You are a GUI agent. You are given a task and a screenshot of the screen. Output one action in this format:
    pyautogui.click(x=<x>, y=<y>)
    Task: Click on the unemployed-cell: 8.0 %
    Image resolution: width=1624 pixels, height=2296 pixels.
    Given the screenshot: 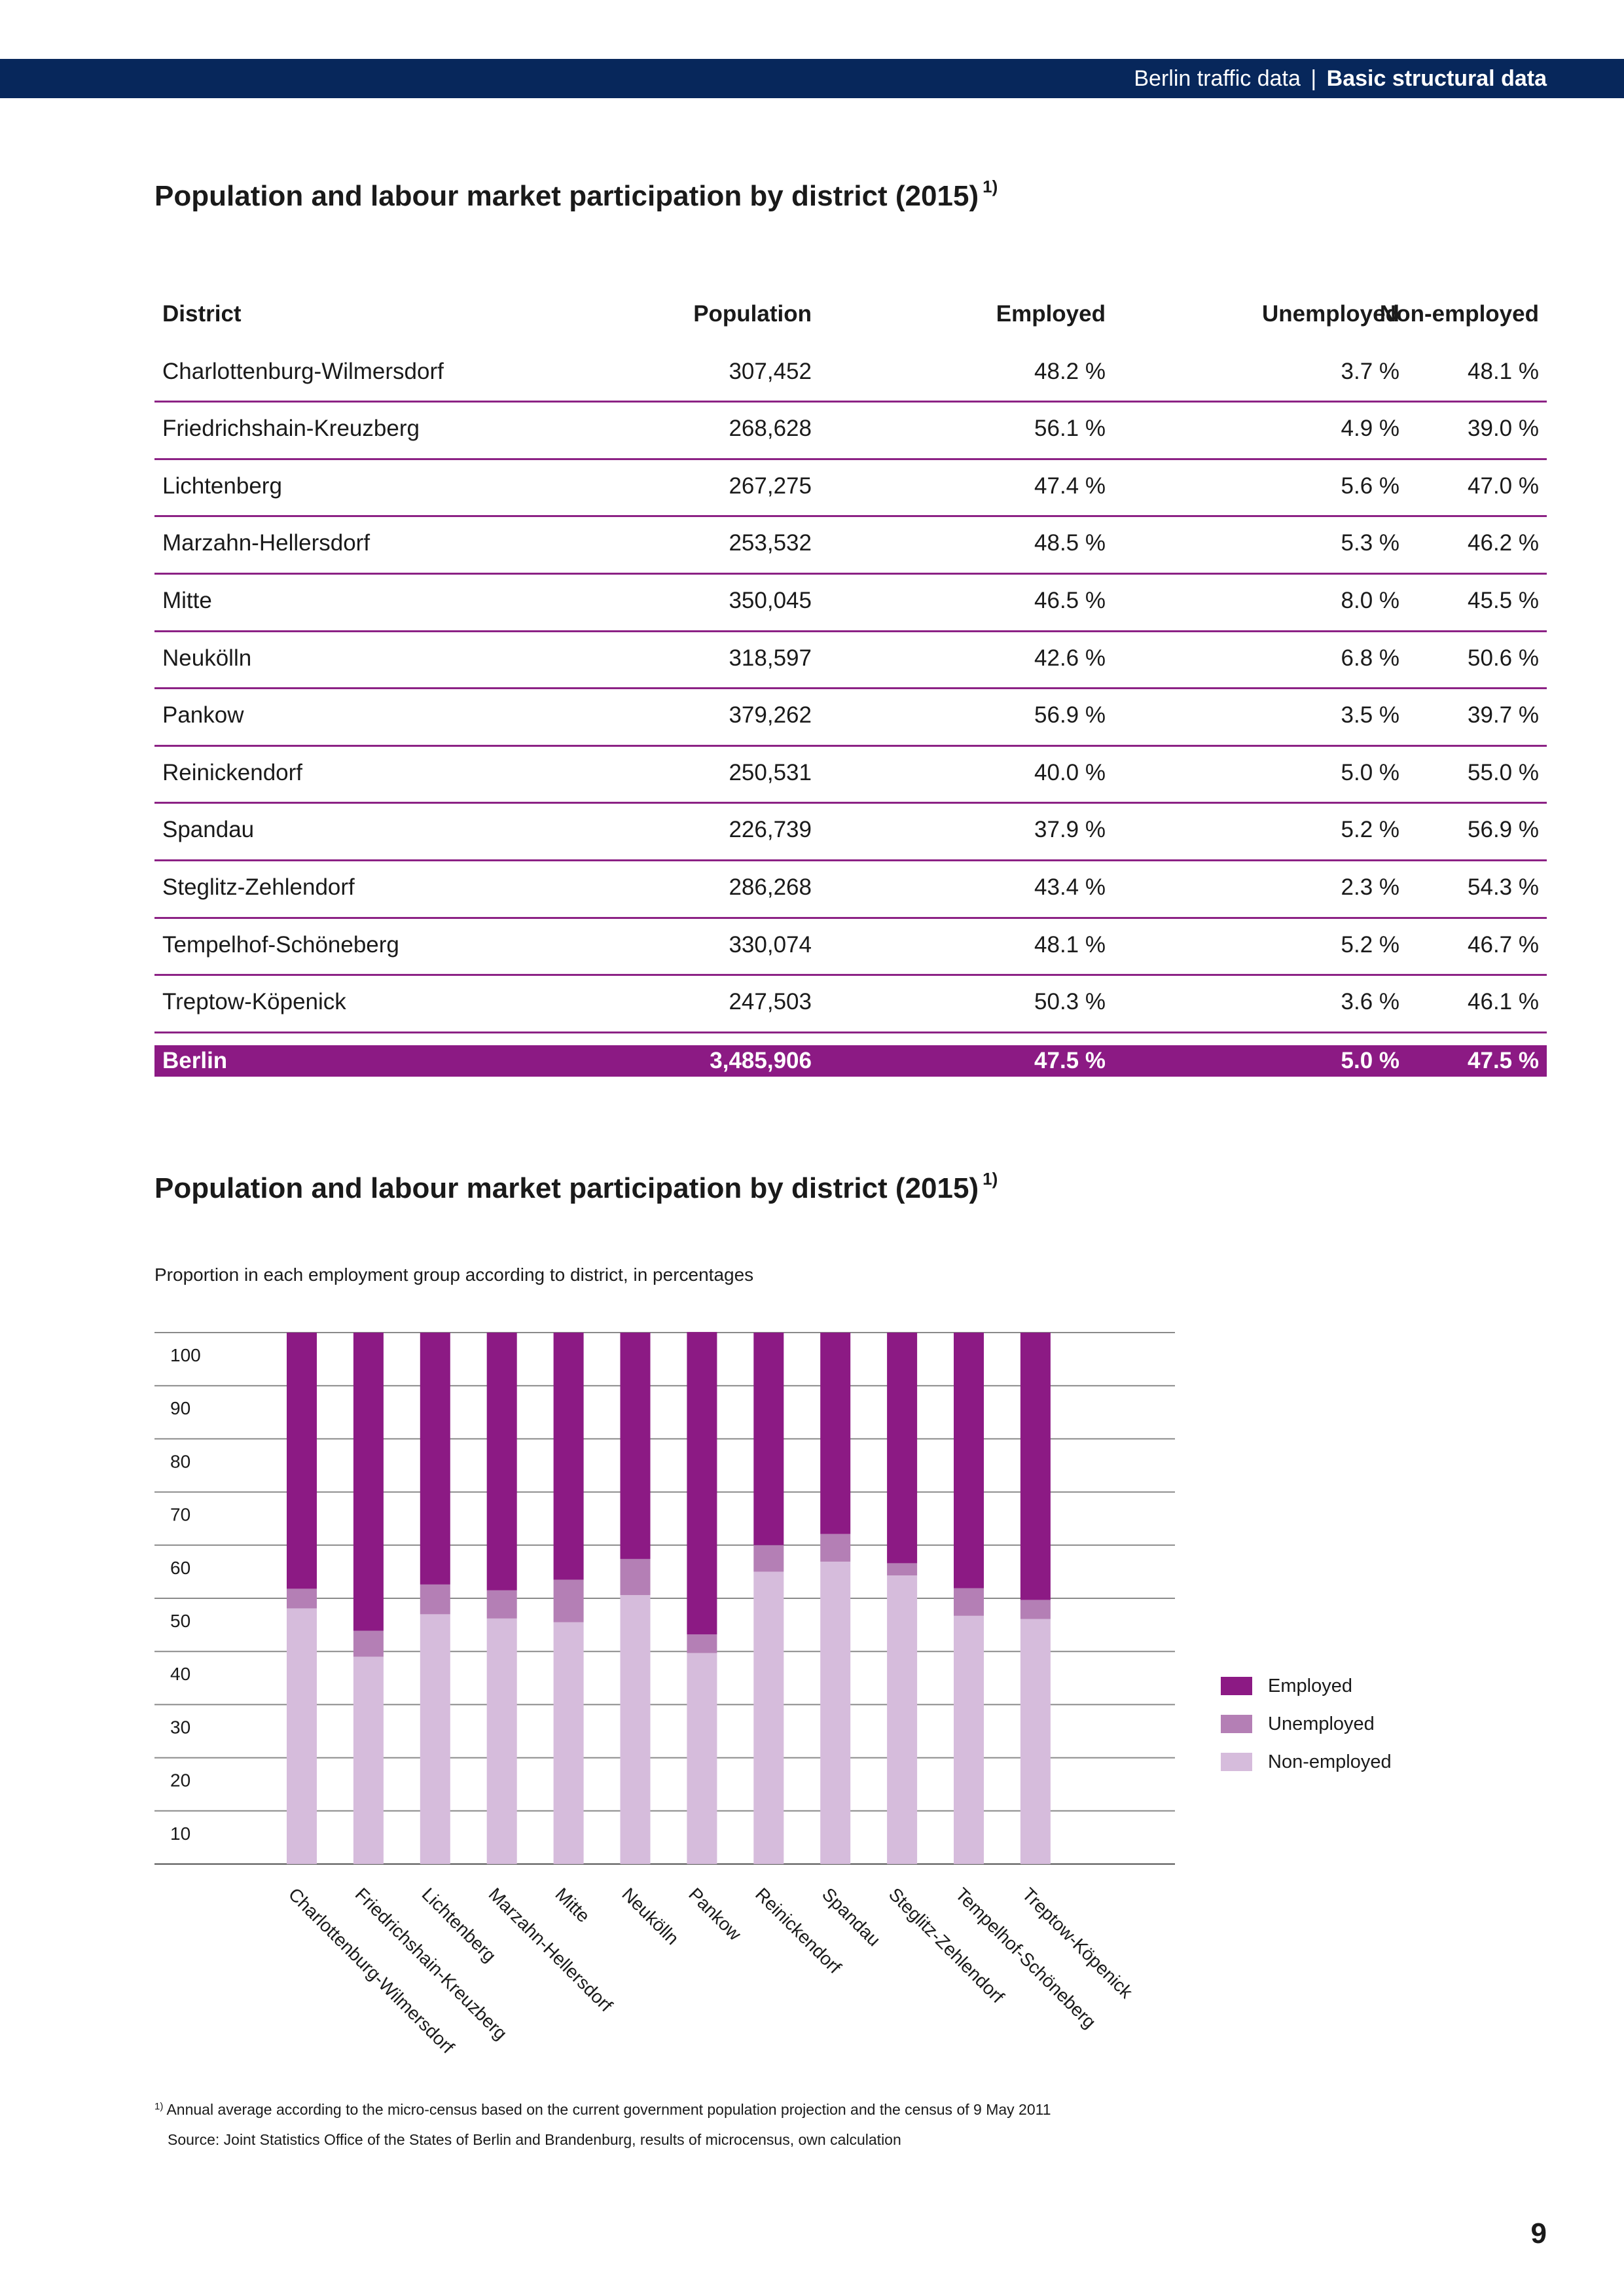 What is the action you would take?
    pyautogui.click(x=1370, y=600)
    